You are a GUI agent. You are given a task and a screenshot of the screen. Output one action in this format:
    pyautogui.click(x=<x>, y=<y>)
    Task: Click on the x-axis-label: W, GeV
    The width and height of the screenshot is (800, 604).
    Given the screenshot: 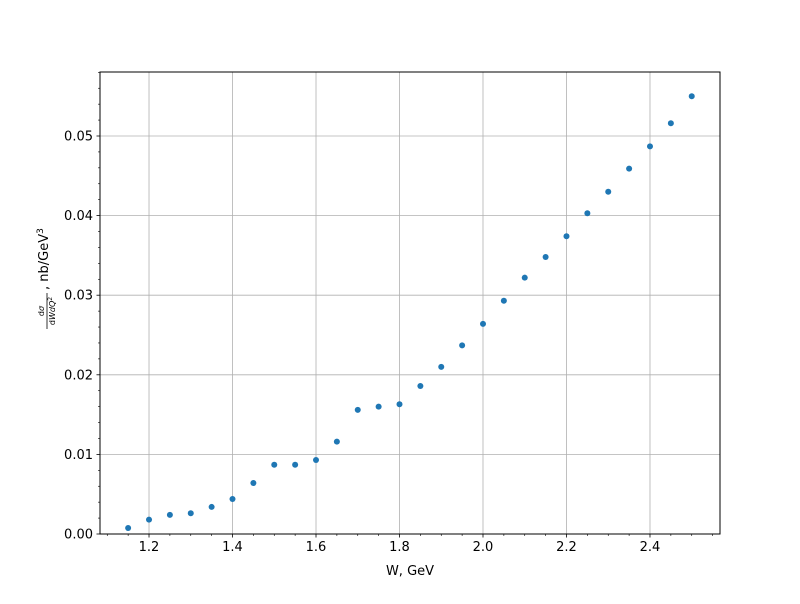 What is the action you would take?
    pyautogui.click(x=410, y=571)
    